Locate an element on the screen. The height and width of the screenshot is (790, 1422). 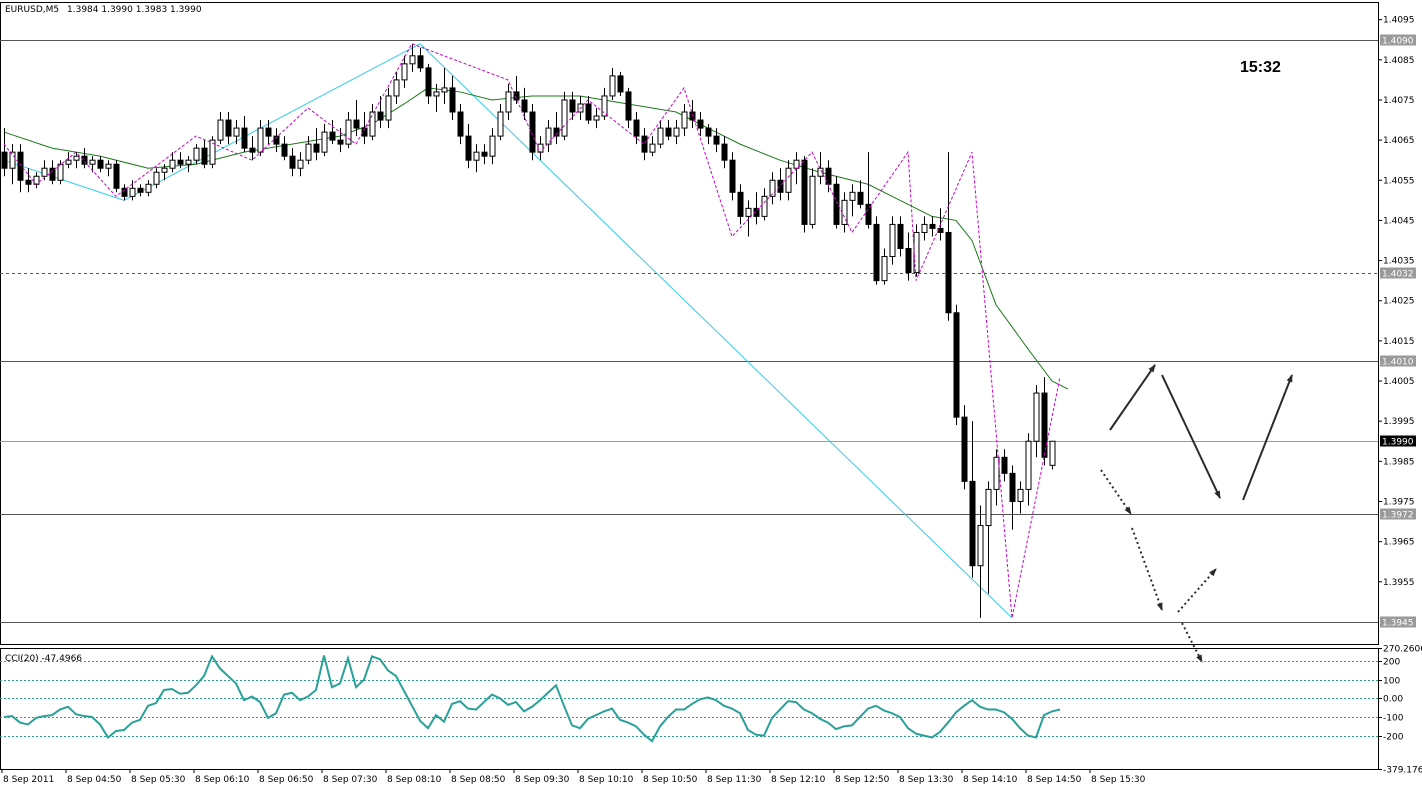
cci-label: CCI(20) -47.4966 is located at coordinates (43, 659).